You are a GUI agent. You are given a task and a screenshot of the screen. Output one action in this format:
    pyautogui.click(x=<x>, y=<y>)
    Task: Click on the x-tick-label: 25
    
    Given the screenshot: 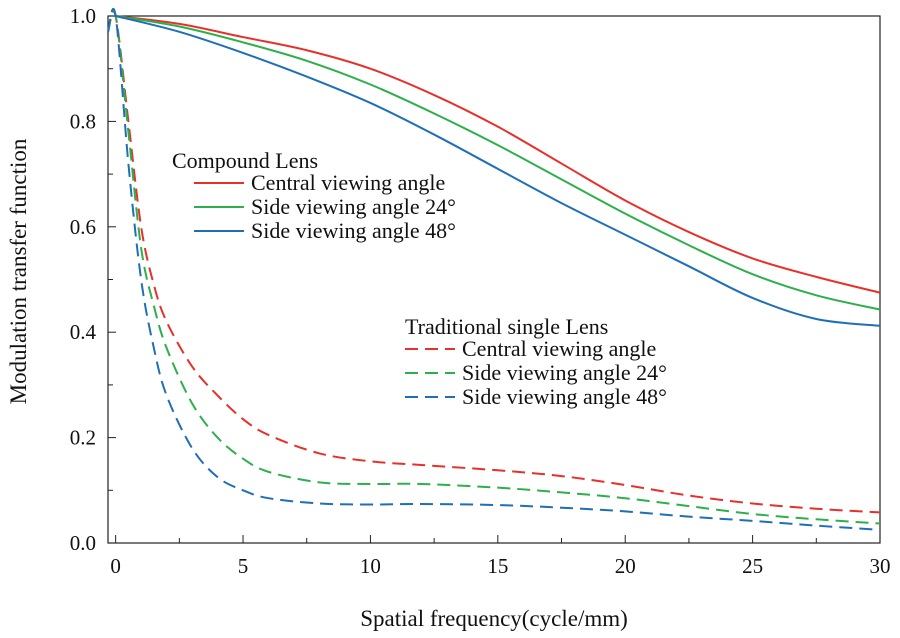 What is the action you would take?
    pyautogui.click(x=752, y=566)
    